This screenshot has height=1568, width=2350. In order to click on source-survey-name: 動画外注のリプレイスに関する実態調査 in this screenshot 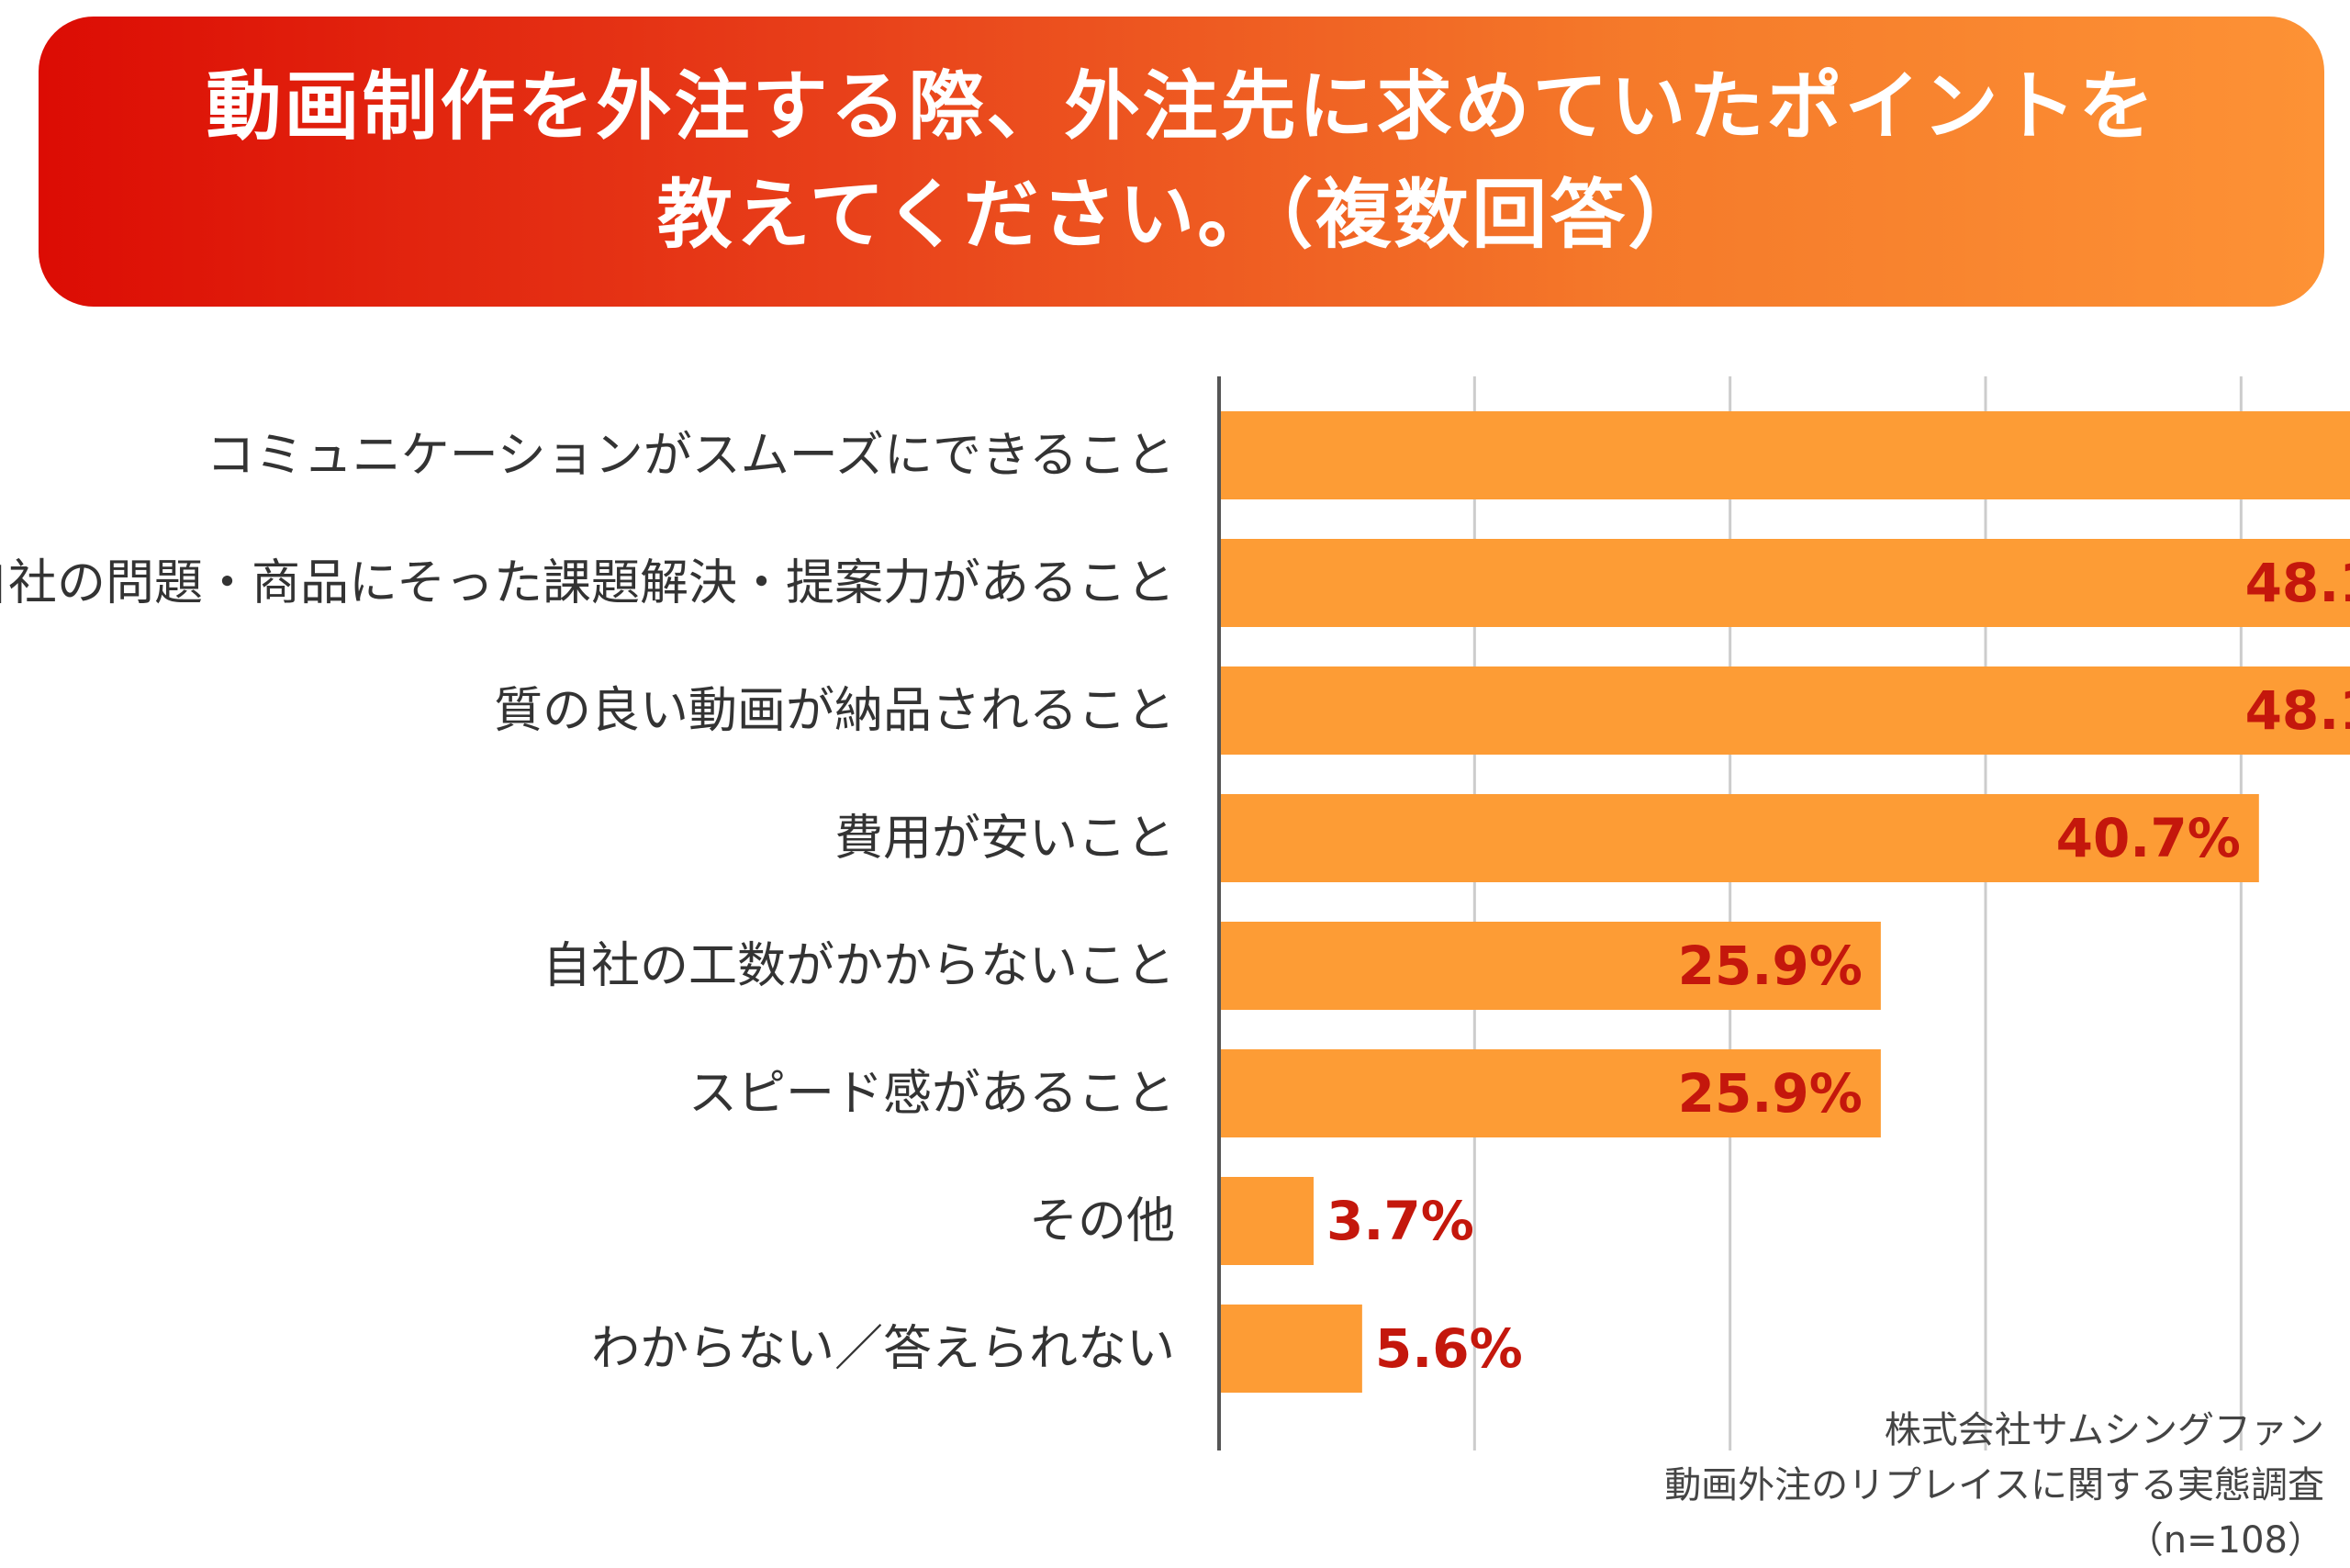, I will do `click(1994, 1485)`.